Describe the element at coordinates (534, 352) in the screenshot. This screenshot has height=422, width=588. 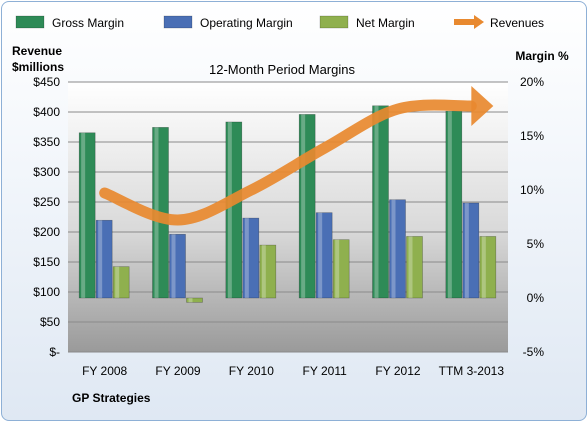
I see `right-tick-label: -5%` at that location.